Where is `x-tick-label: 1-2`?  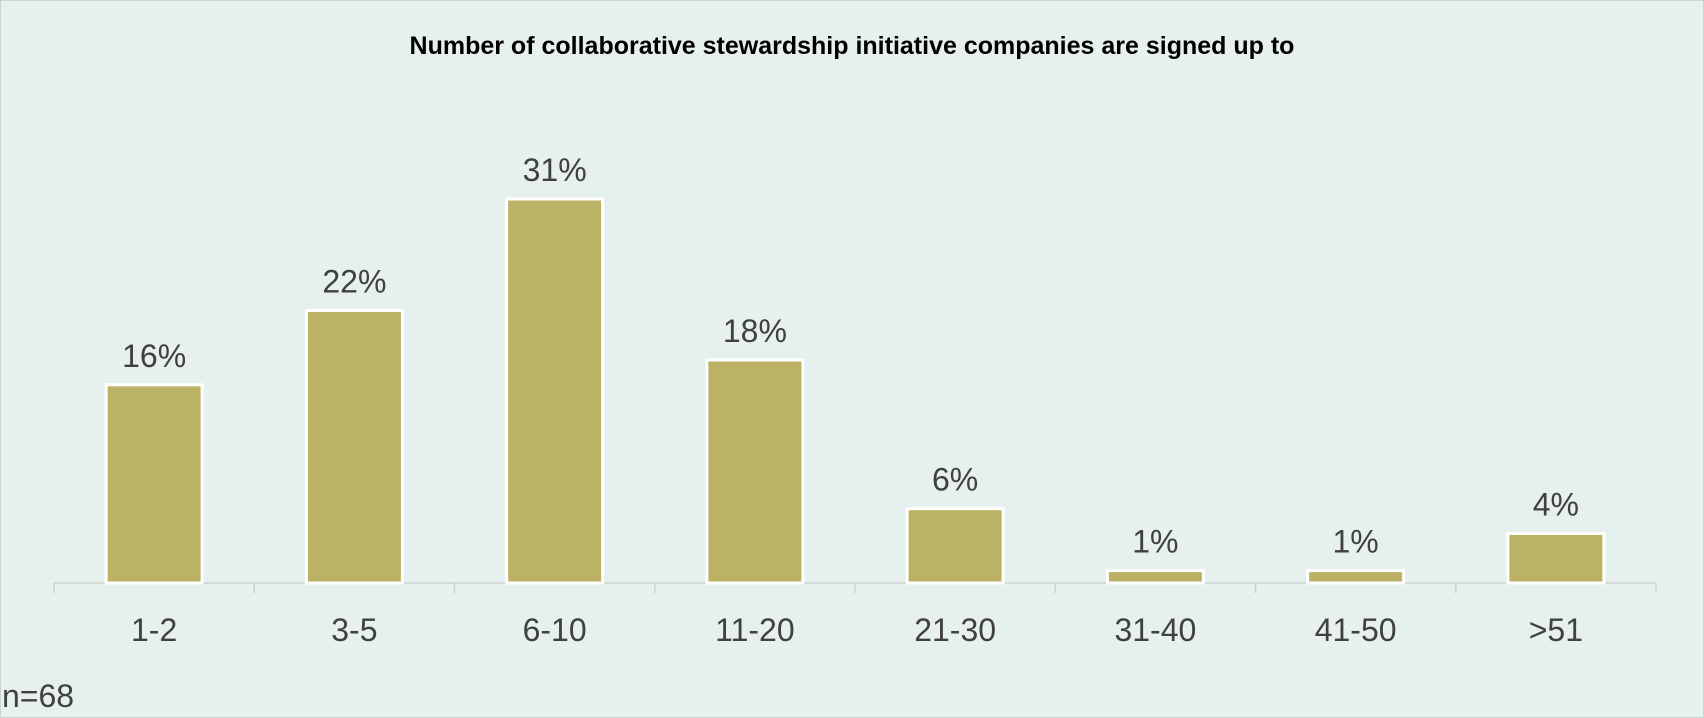
x-tick-label: 1-2 is located at coordinates (154, 630).